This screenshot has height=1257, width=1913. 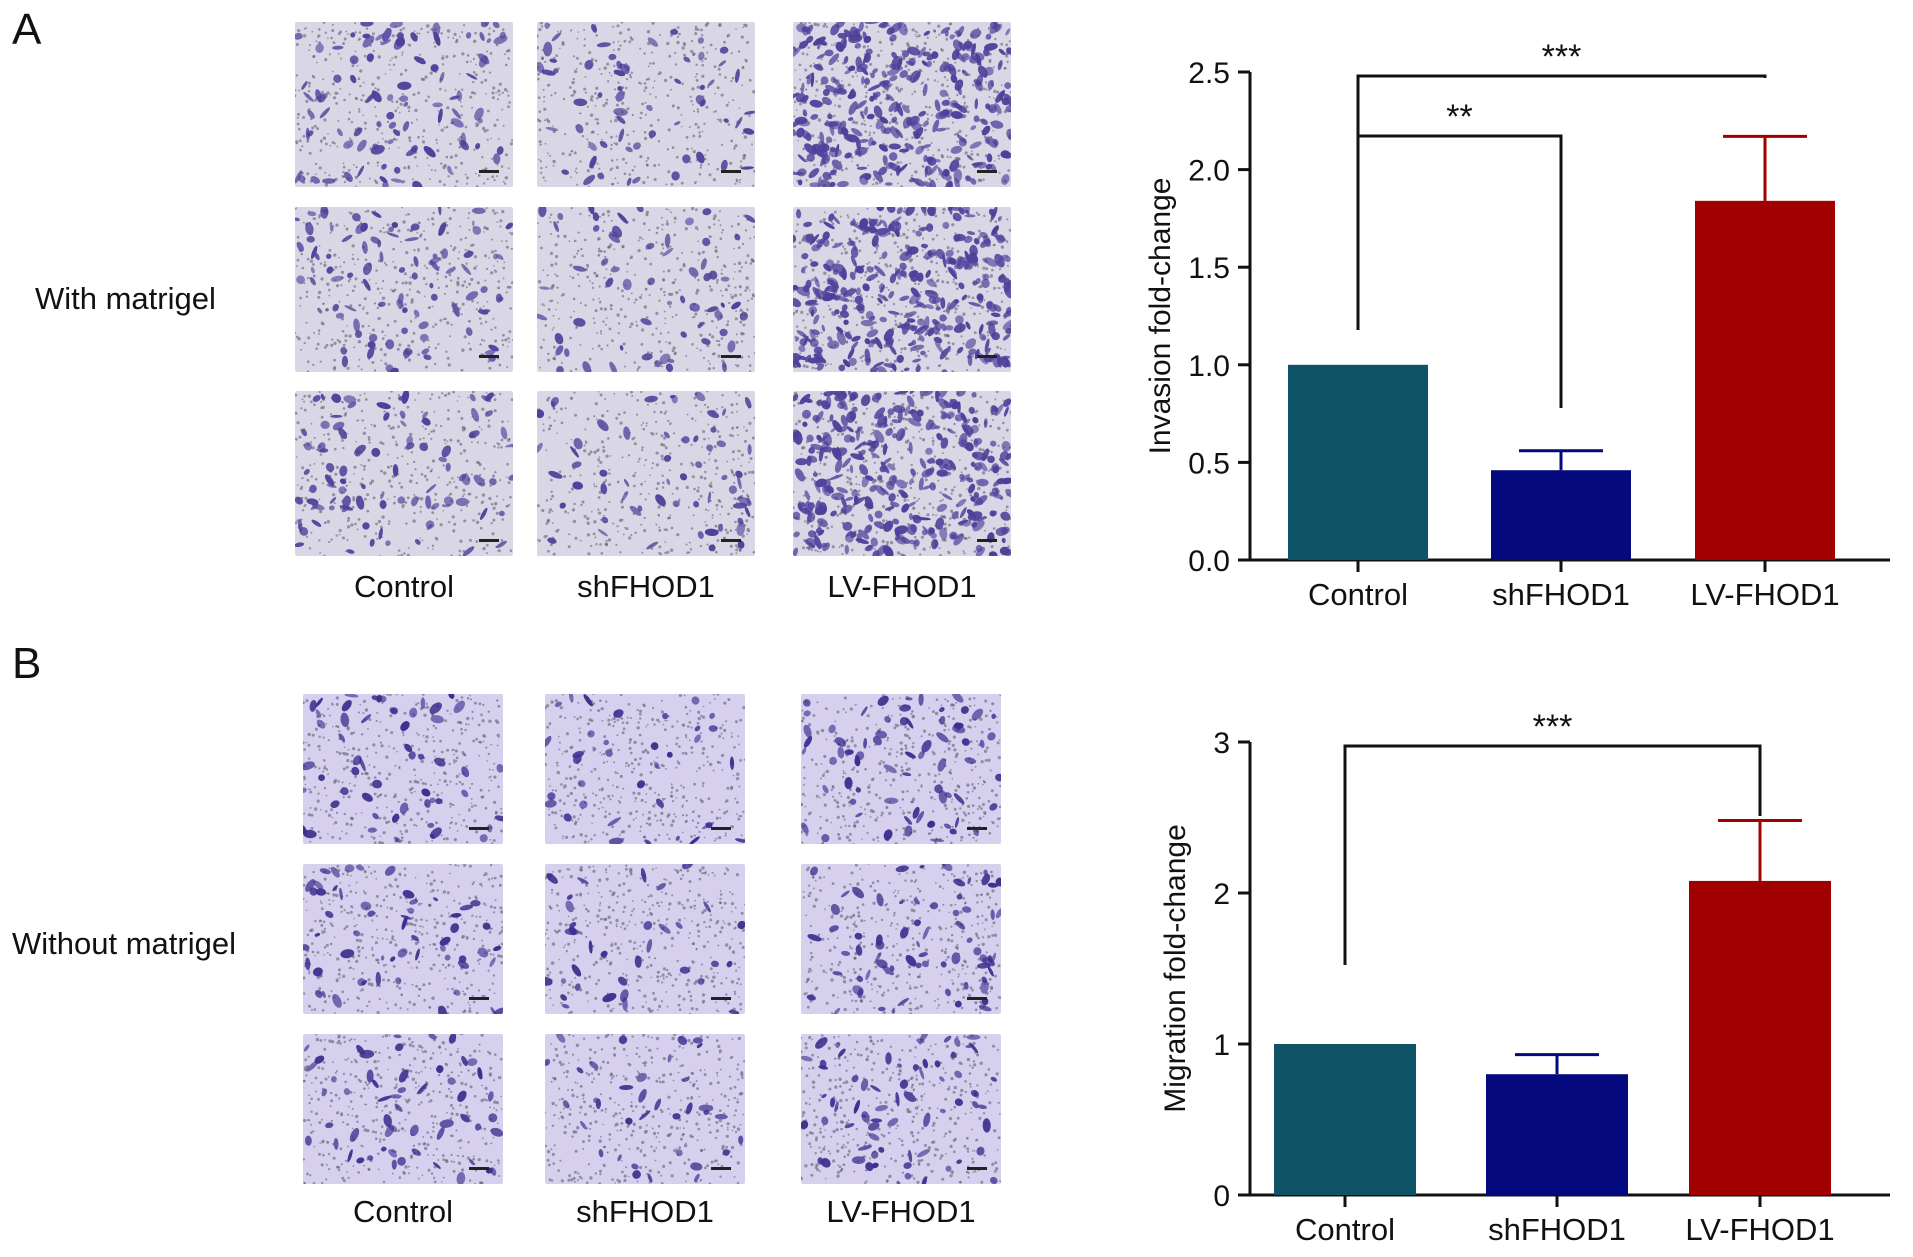 What do you see at coordinates (1221, 1196) in the screenshot?
I see `y-tick-label: 0` at bounding box center [1221, 1196].